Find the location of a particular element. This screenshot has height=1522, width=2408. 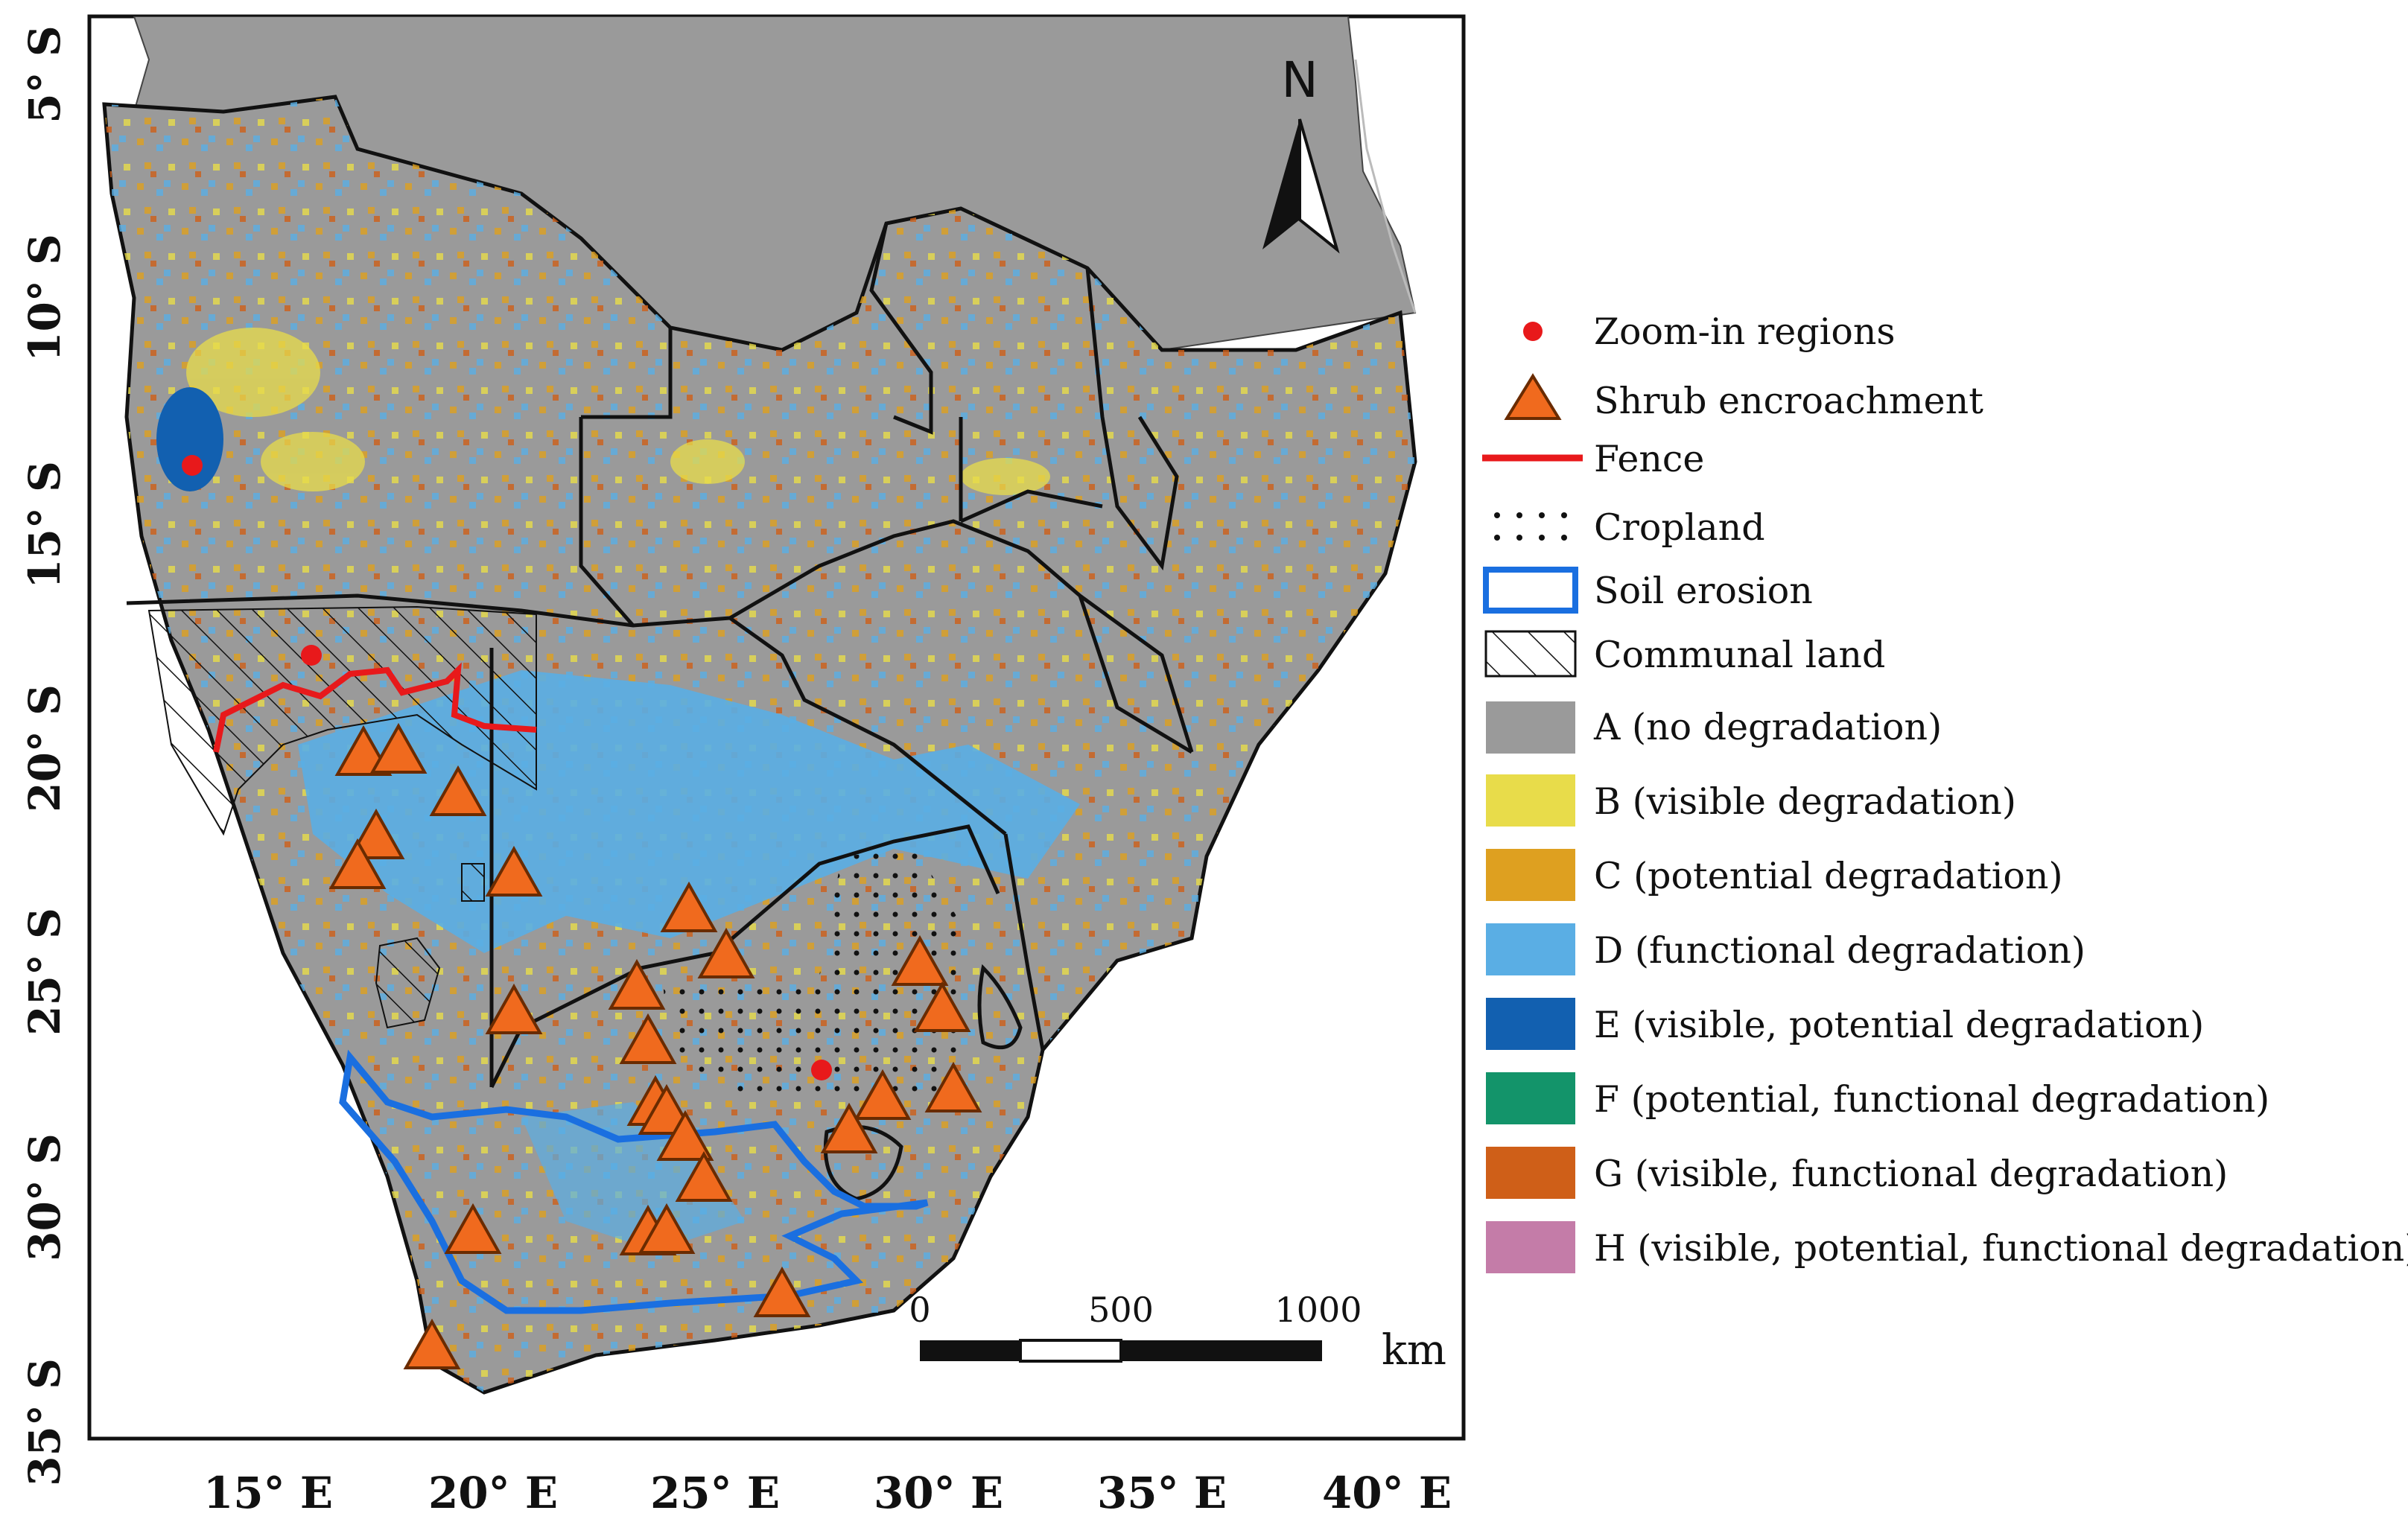

lon-tick-30e: 30° E is located at coordinates (939, 1493).